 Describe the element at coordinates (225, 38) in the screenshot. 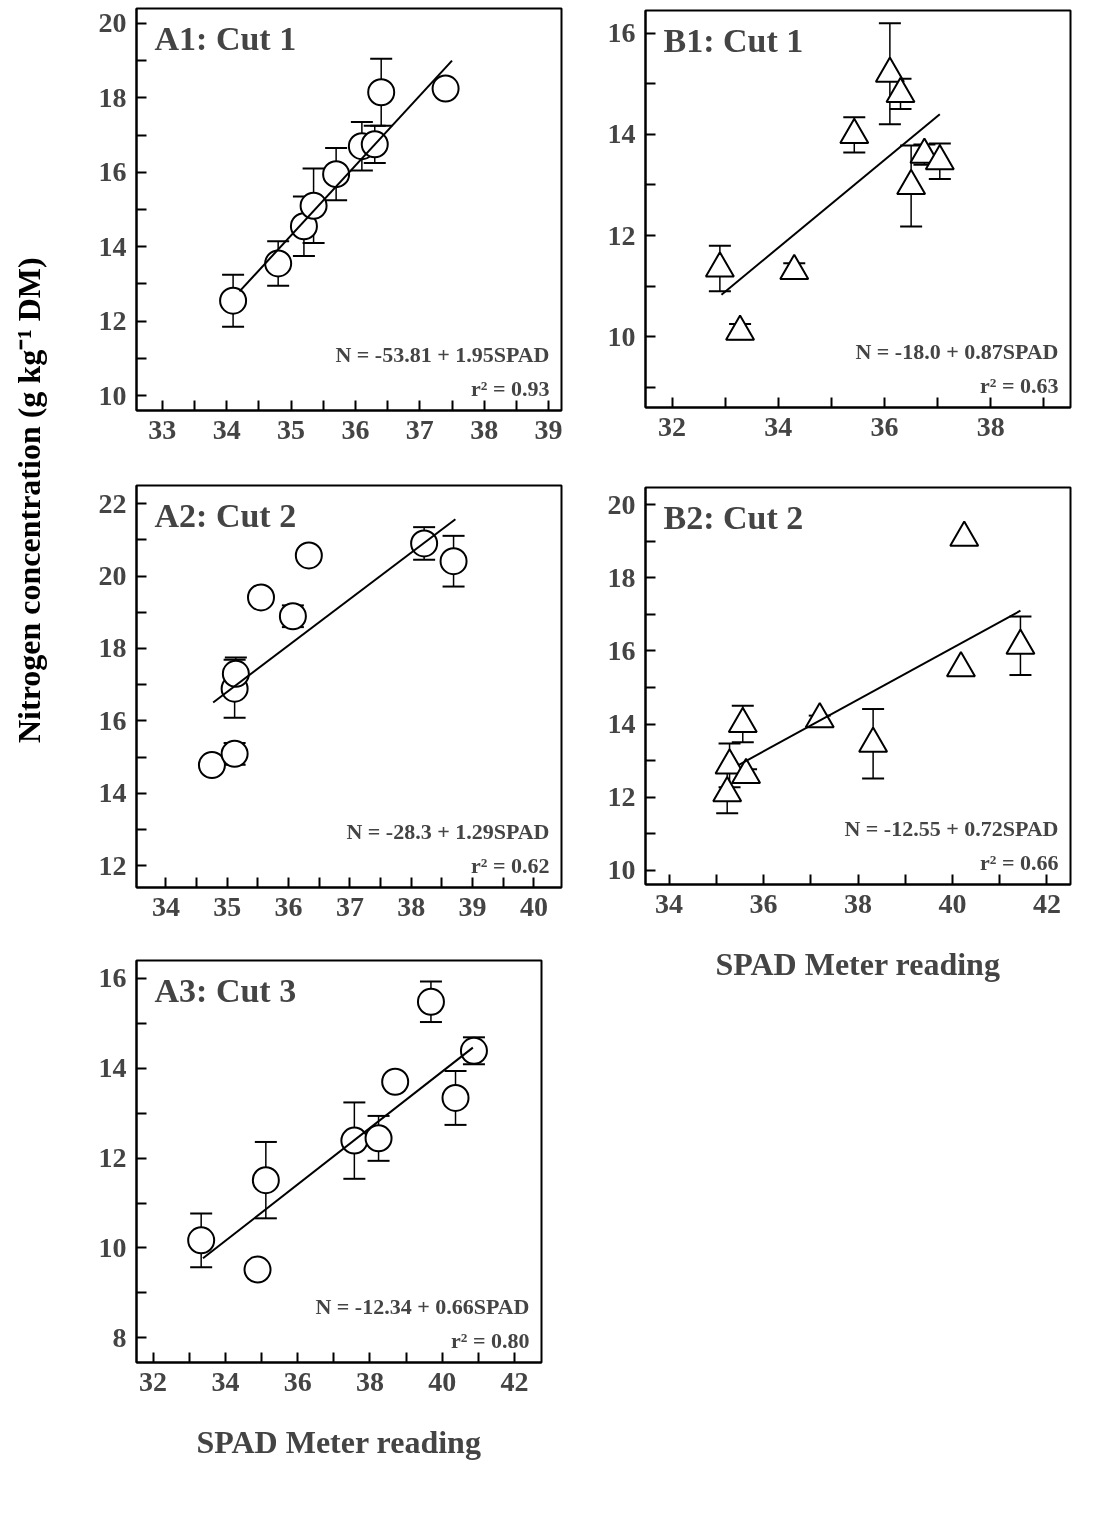

I see `chart-title: A1: Cut 1` at that location.